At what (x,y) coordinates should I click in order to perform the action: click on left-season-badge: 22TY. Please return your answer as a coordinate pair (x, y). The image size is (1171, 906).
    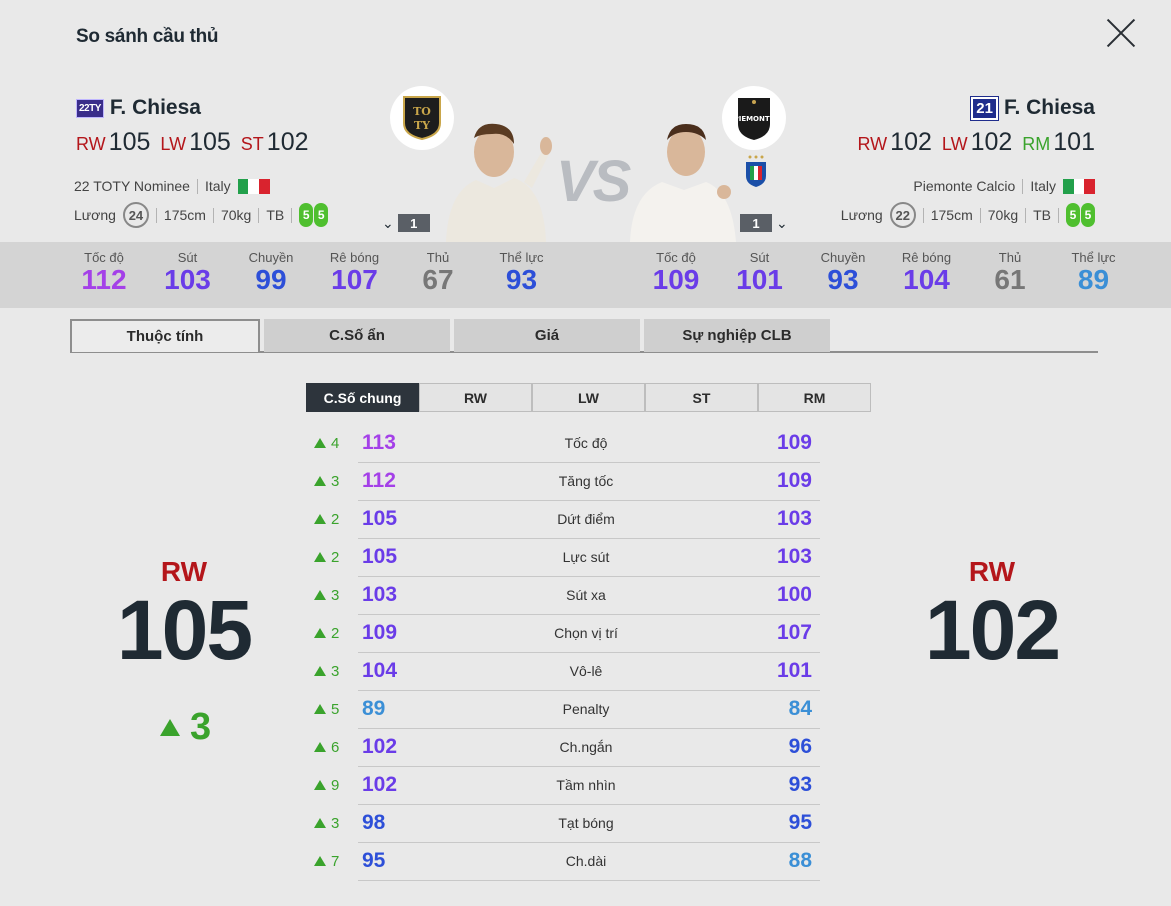
    Looking at the image, I should click on (90, 108).